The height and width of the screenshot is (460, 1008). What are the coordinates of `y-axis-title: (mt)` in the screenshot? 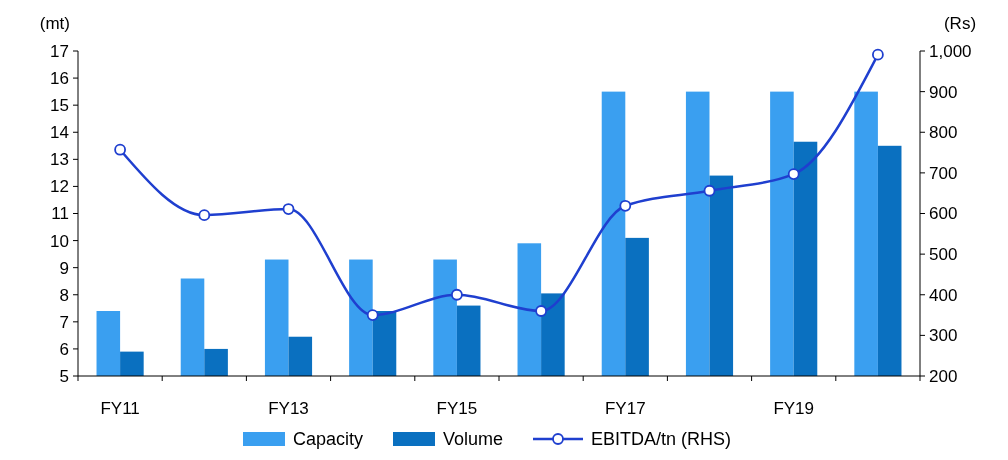 It's located at (54, 23).